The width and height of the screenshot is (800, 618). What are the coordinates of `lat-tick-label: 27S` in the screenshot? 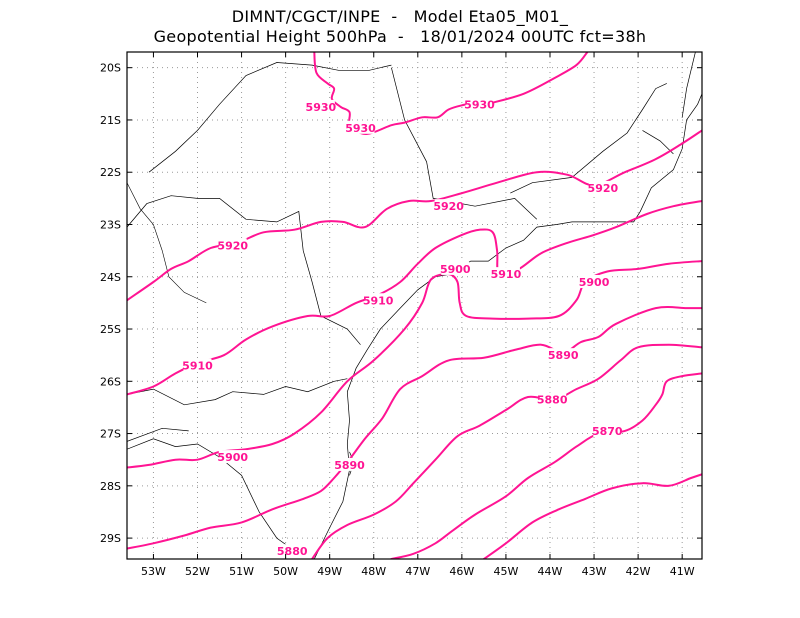 It's located at (110, 434).